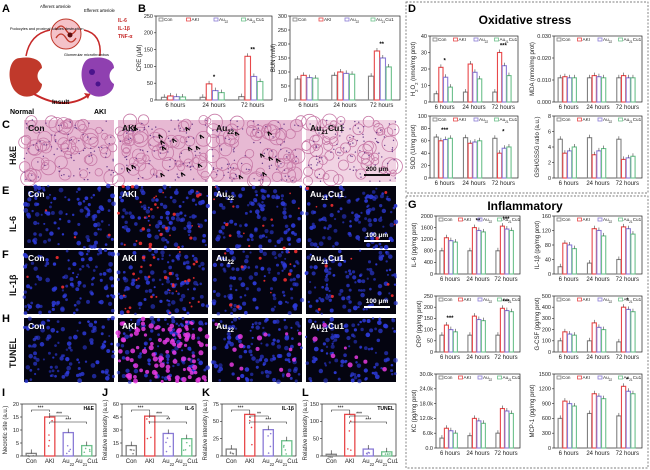  Describe the element at coordinates (450, 280) in the screenshot. I see `x-tick-label: 6 hours` at that location.